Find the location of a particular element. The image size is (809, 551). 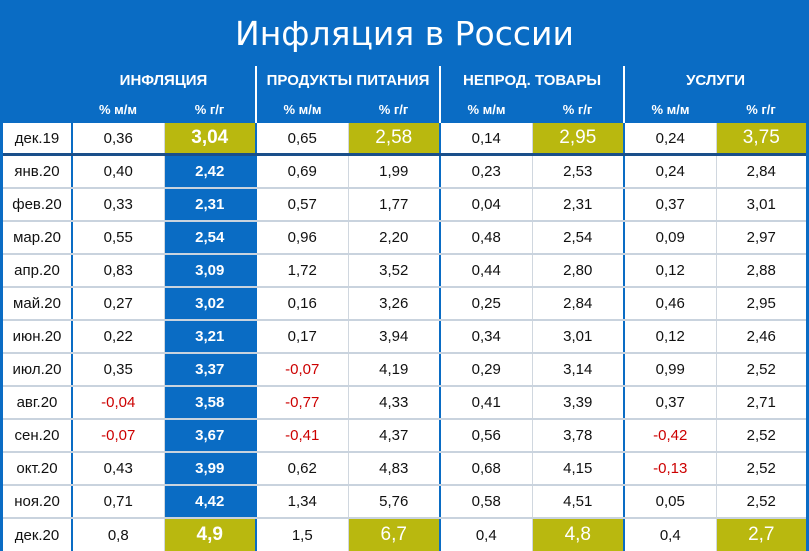

row-label: июн.20 is located at coordinates (37, 337).